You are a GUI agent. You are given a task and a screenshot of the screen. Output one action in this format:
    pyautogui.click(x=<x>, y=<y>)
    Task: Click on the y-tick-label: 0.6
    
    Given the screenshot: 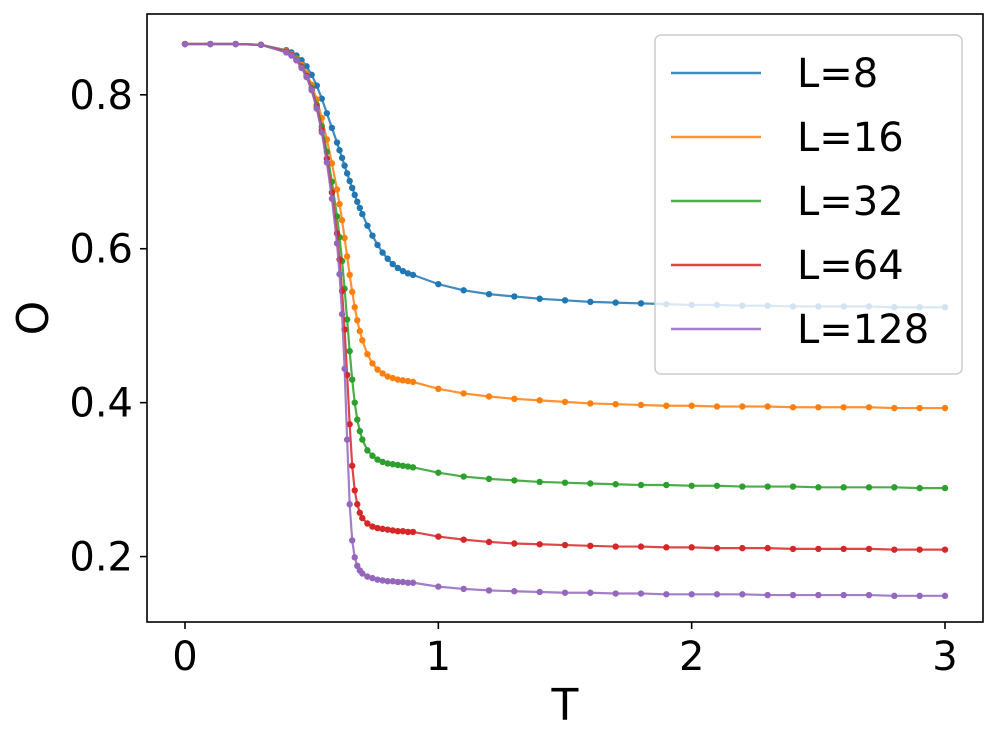 What is the action you would take?
    pyautogui.click(x=101, y=250)
    